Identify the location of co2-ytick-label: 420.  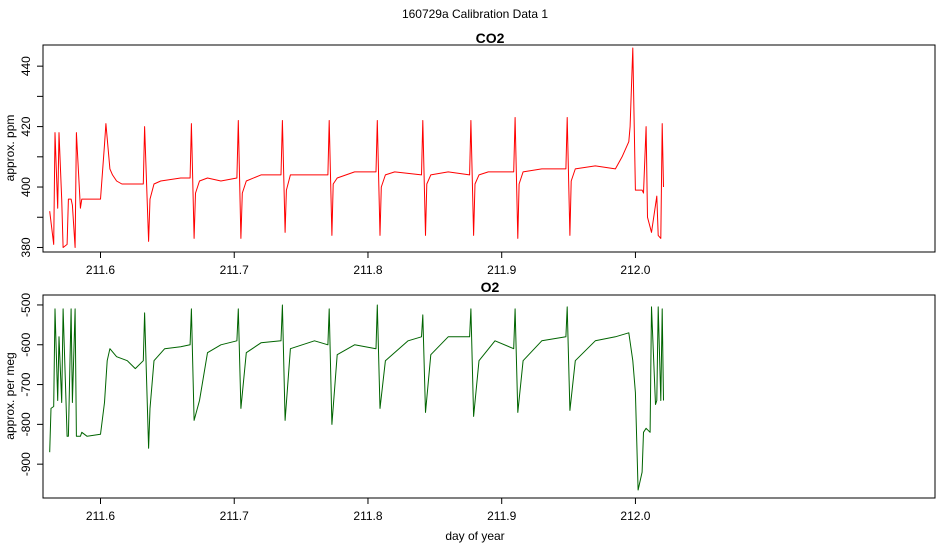
(26, 126).